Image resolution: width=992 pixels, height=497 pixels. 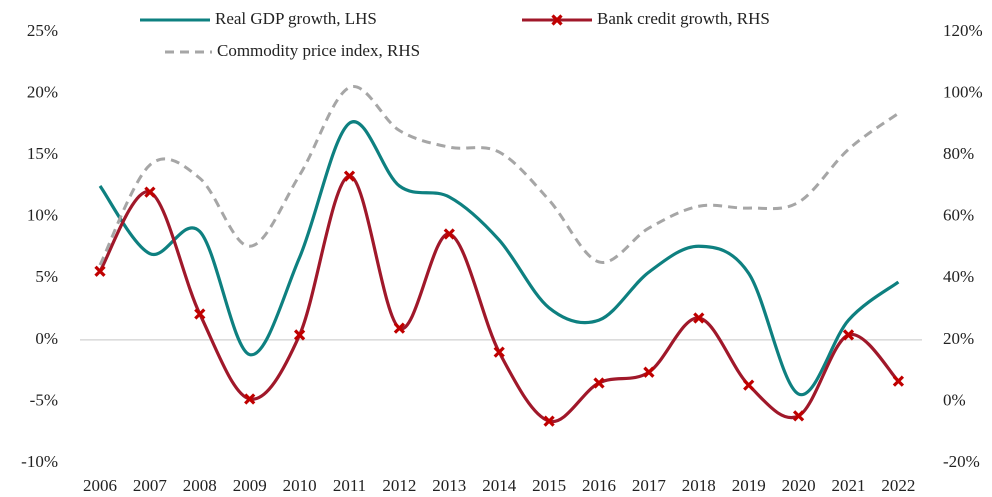 What do you see at coordinates (46, 276) in the screenshot?
I see `y-tick-label: 5%` at bounding box center [46, 276].